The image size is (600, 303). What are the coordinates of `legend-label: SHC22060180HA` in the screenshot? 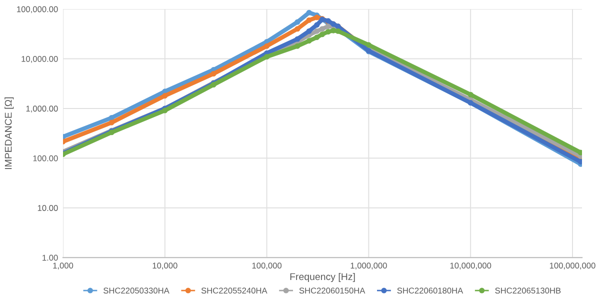 It's located at (430, 291).